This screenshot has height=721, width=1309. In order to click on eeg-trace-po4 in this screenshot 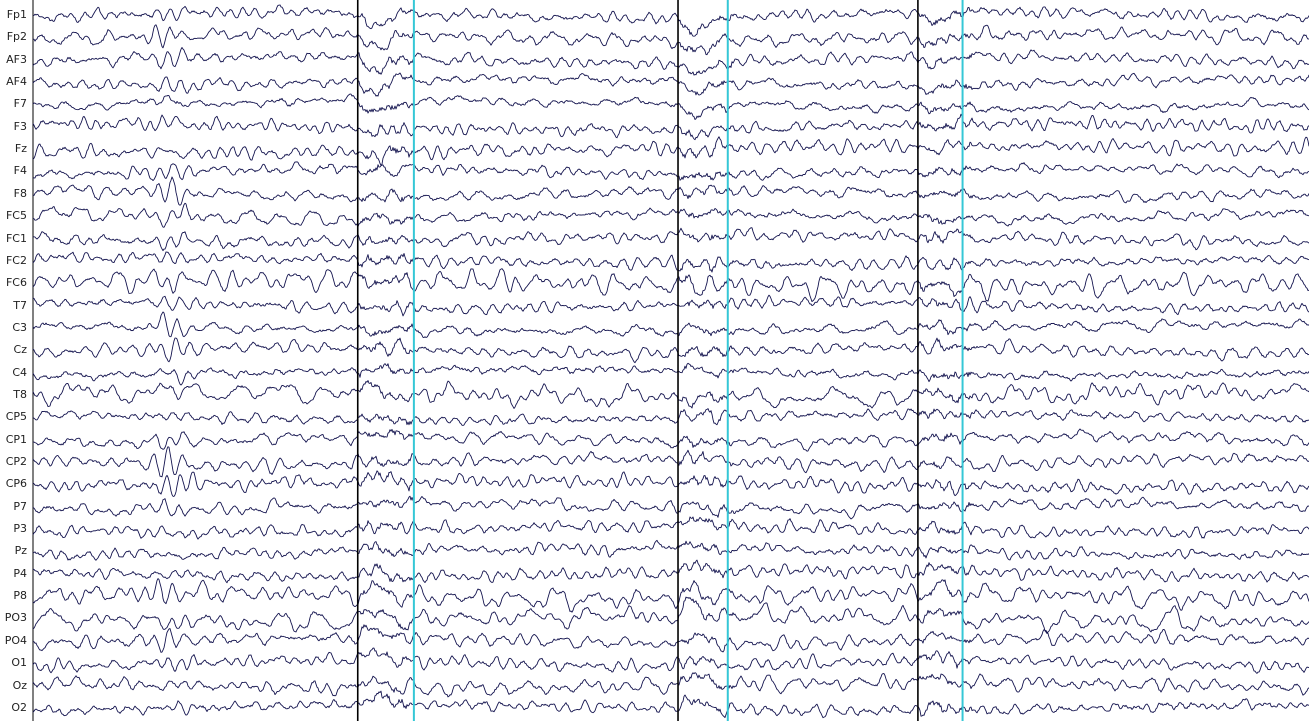, I will do `click(670, 638)`.